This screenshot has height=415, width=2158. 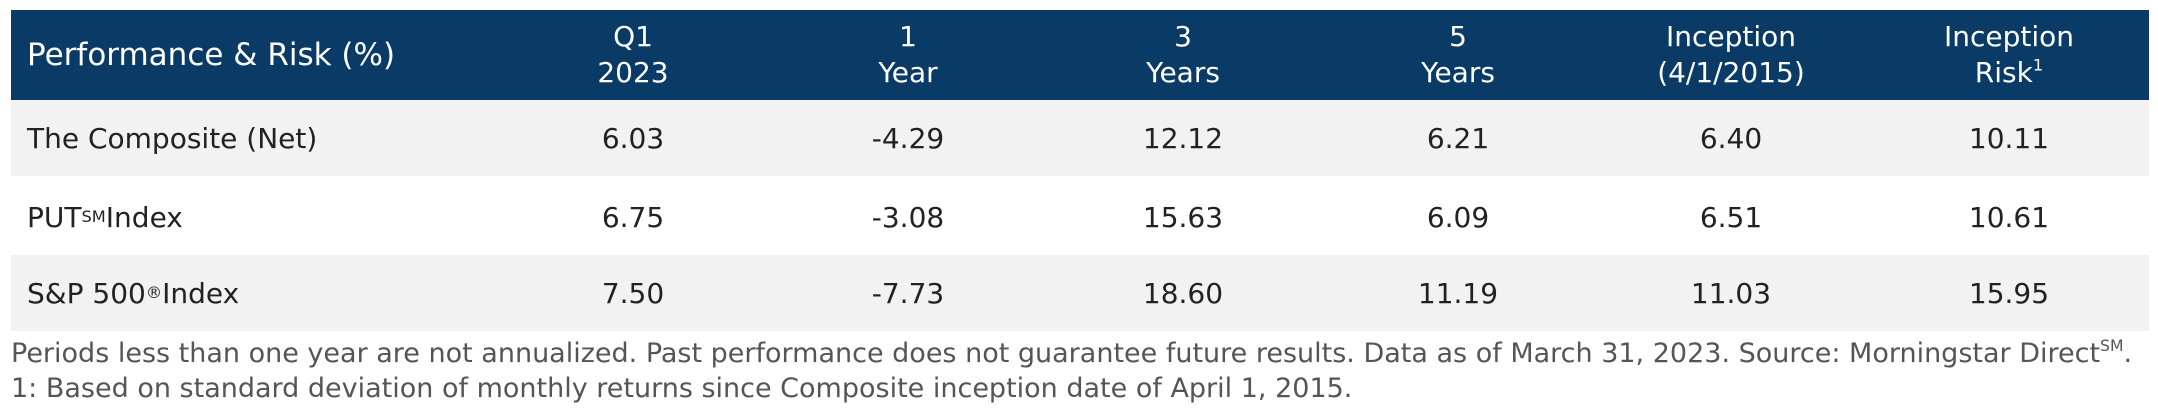 What do you see at coordinates (908, 138) in the screenshot?
I see `value-cell: -4.29` at bounding box center [908, 138].